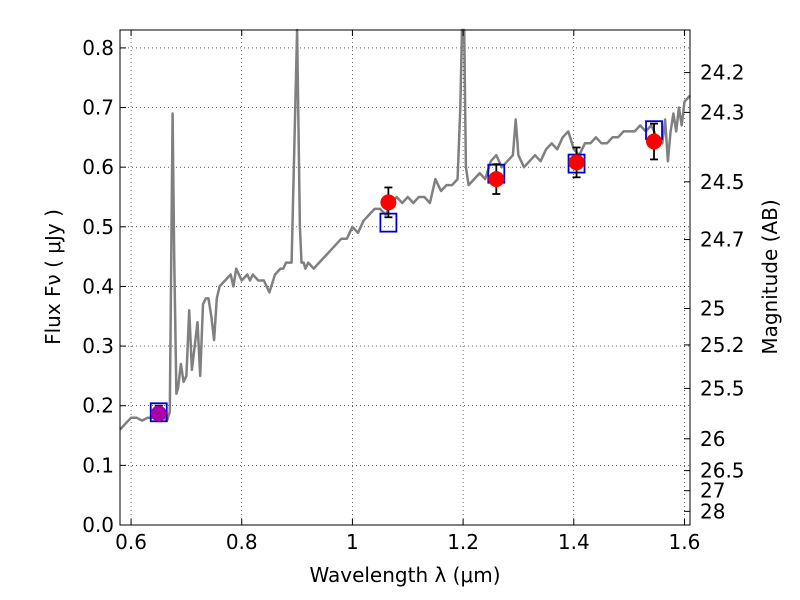 The width and height of the screenshot is (800, 600). Describe the element at coordinates (712, 439) in the screenshot. I see `mag-tick-label: 26` at that location.